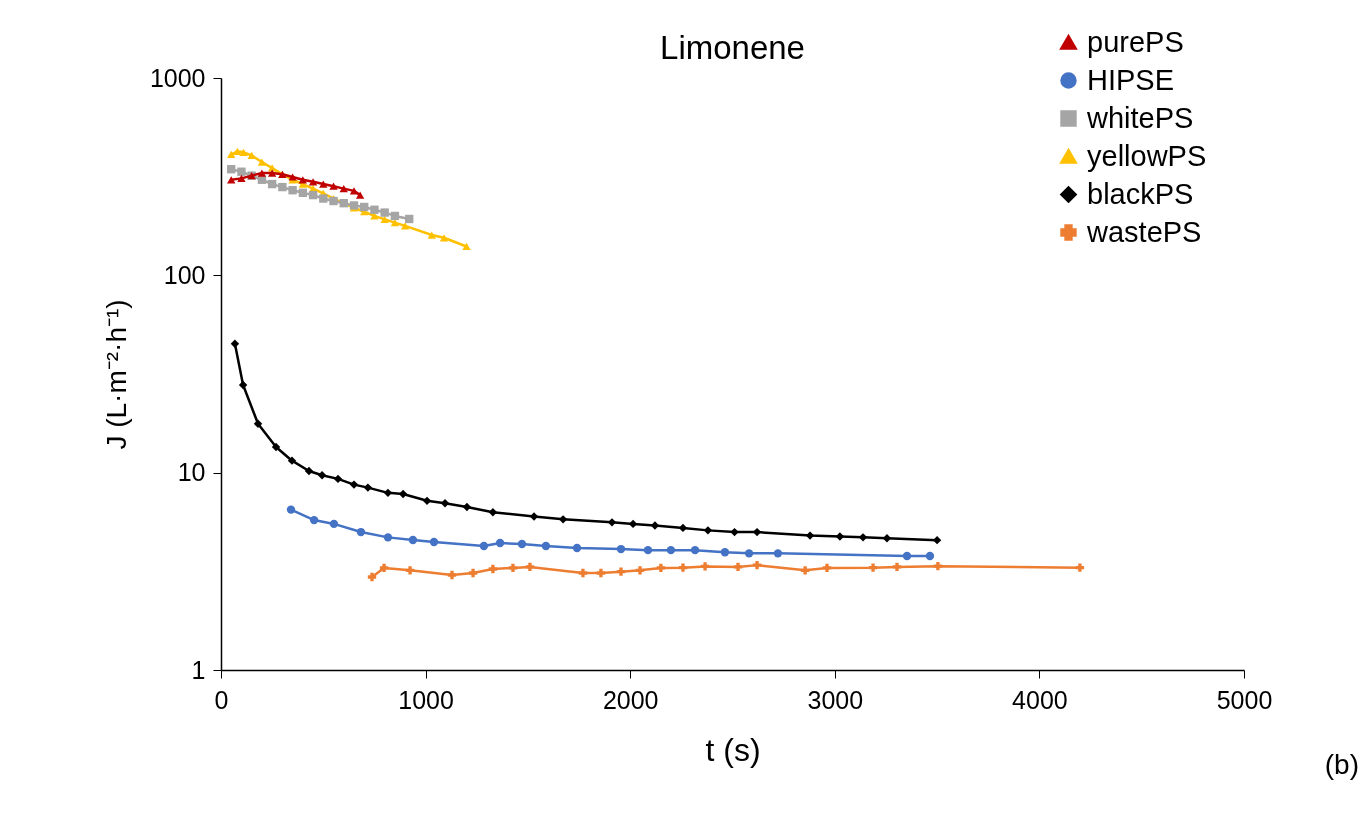 The height and width of the screenshot is (831, 1366). Describe the element at coordinates (177, 77) in the screenshot. I see `y-tick-label: 1000` at that location.